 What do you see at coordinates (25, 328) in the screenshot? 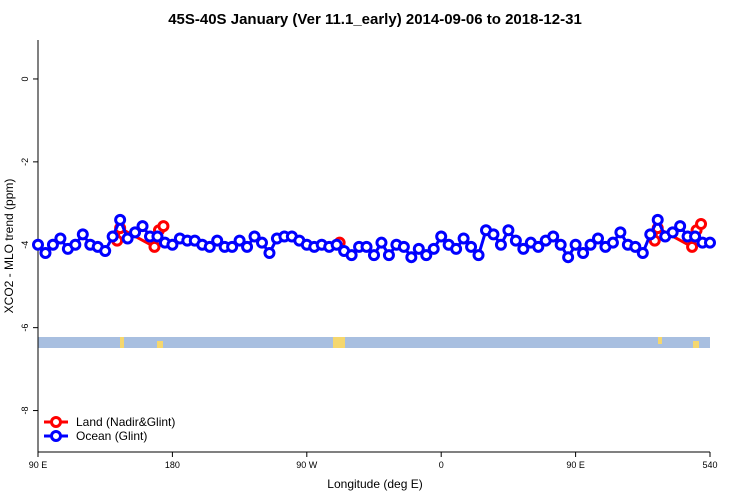
I see `y-tick-label: -6` at bounding box center [25, 328].